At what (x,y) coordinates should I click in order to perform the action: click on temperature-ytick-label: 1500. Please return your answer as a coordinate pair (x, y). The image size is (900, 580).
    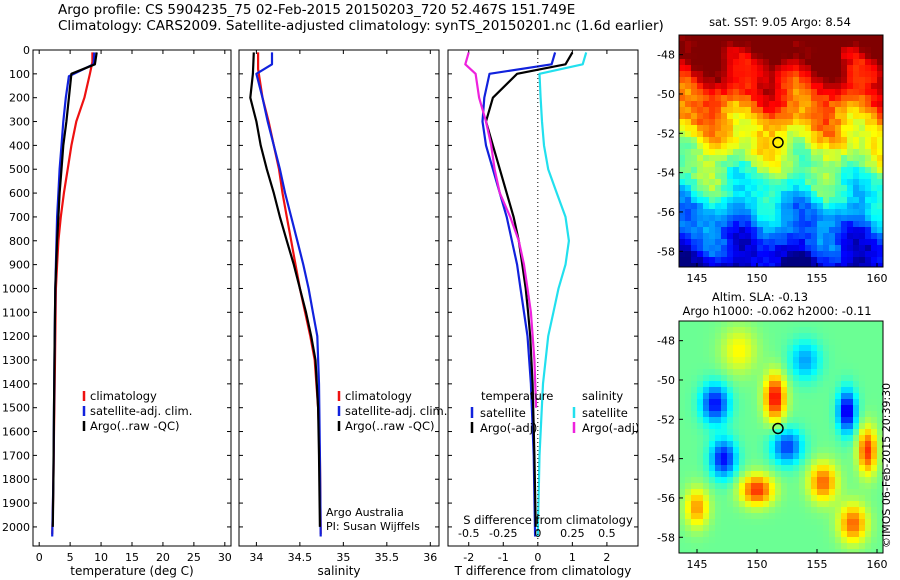
    Looking at the image, I should click on (16, 408).